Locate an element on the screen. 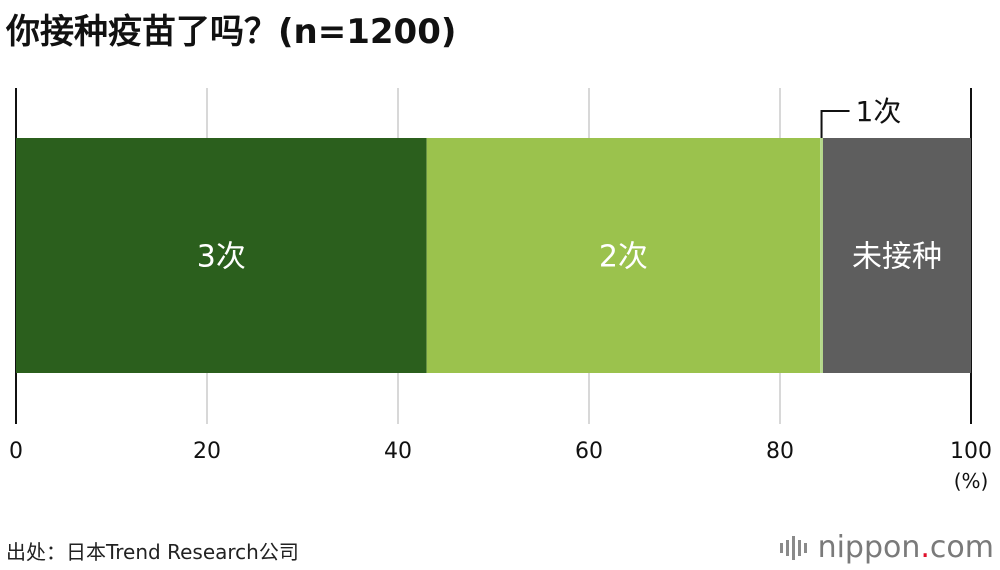 This screenshot has width=1000, height=570. x-tick-label: 40 is located at coordinates (398, 451).